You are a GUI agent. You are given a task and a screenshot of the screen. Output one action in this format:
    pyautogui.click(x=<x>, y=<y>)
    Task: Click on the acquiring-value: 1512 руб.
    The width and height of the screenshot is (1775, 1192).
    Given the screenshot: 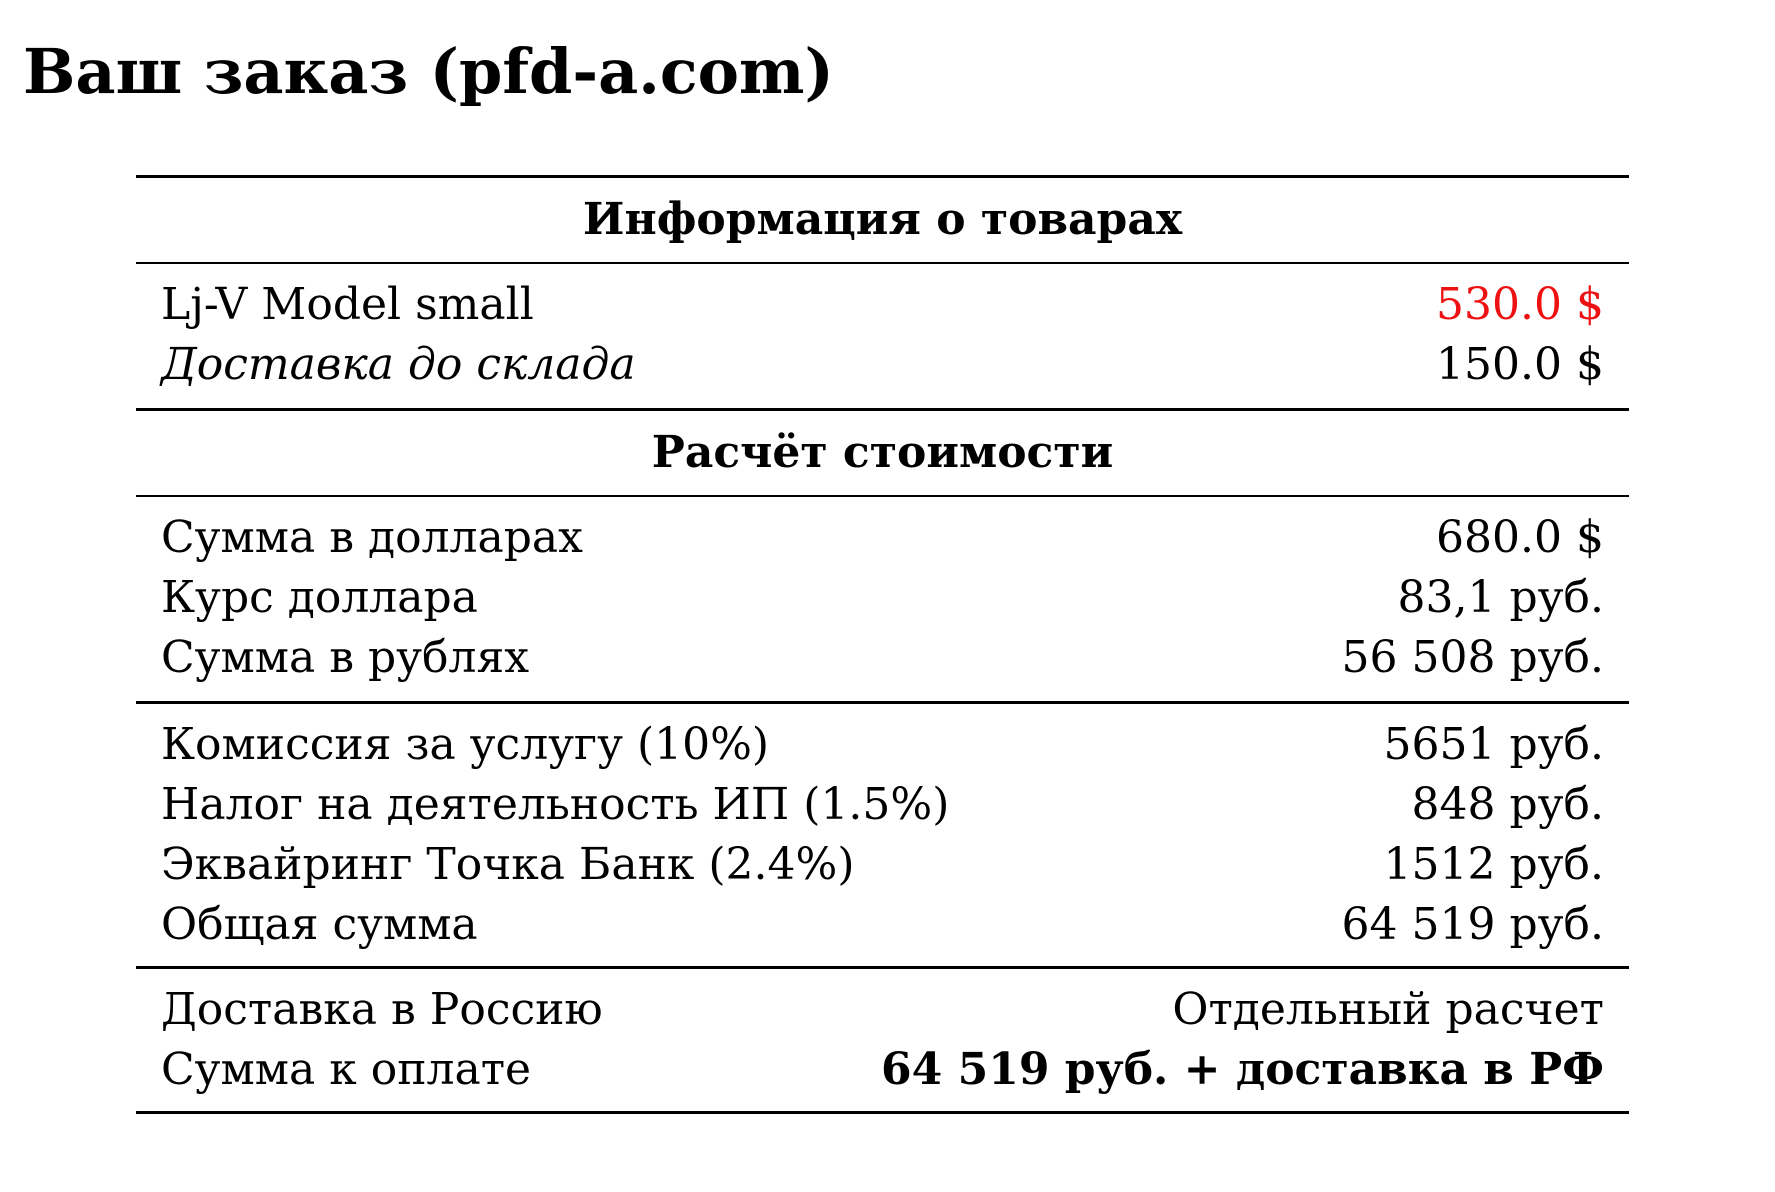 What is the action you would take?
    pyautogui.click(x=1494, y=864)
    